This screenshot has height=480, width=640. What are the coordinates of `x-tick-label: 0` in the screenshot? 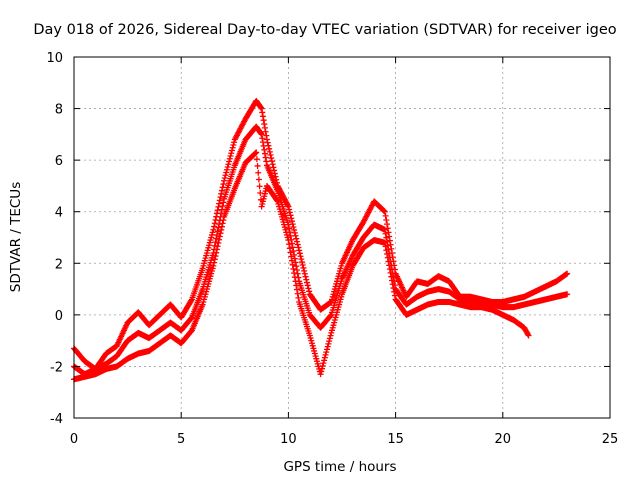 It's located at (74, 439).